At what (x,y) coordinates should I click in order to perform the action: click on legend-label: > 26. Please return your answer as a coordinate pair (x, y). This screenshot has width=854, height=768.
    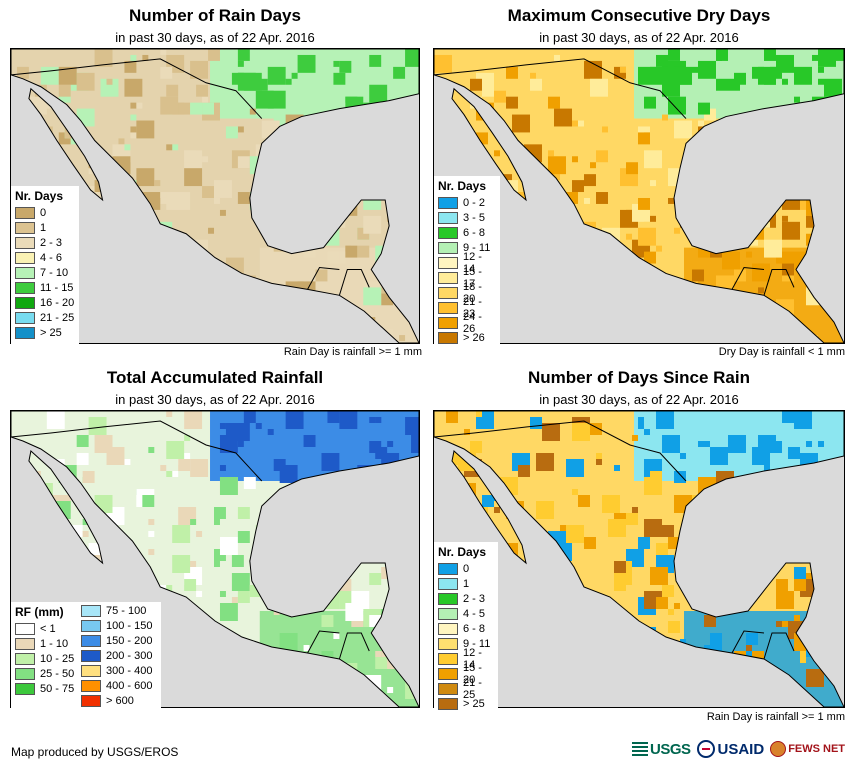
    Looking at the image, I should click on (474, 337).